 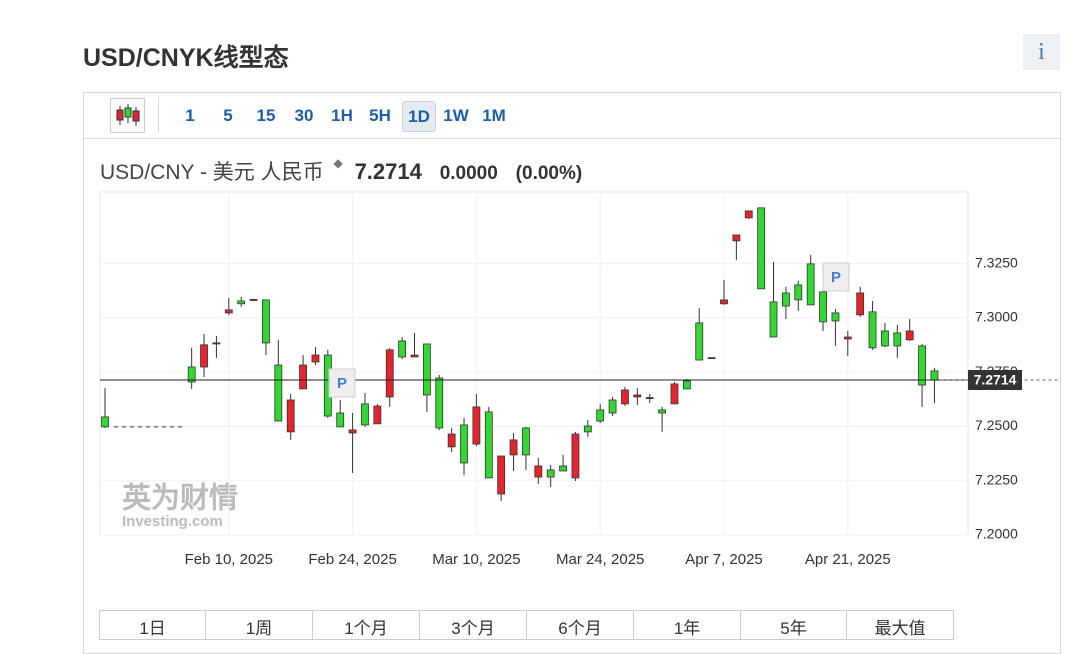 I want to click on interval-button: 15, so click(x=266, y=115).